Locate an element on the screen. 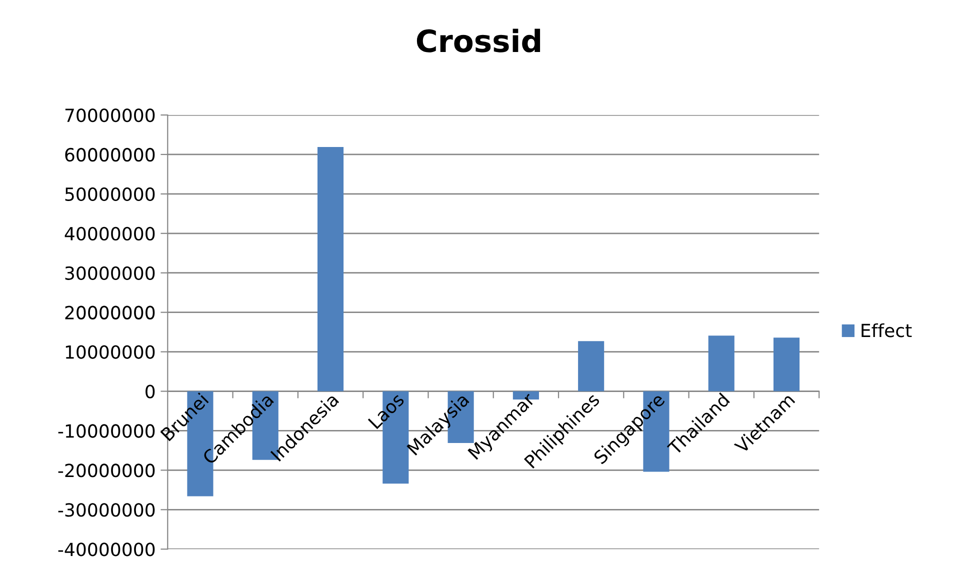 The height and width of the screenshot is (575, 958). y-tick-label: 60000000 is located at coordinates (110, 155).